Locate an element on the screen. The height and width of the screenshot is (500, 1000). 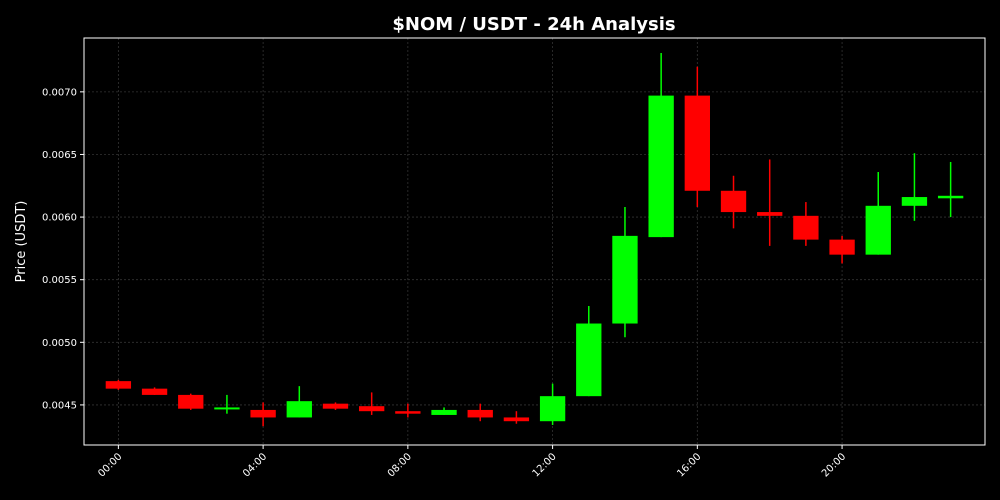
y-axis-label: Price (USDT) is located at coordinates (21, 242).